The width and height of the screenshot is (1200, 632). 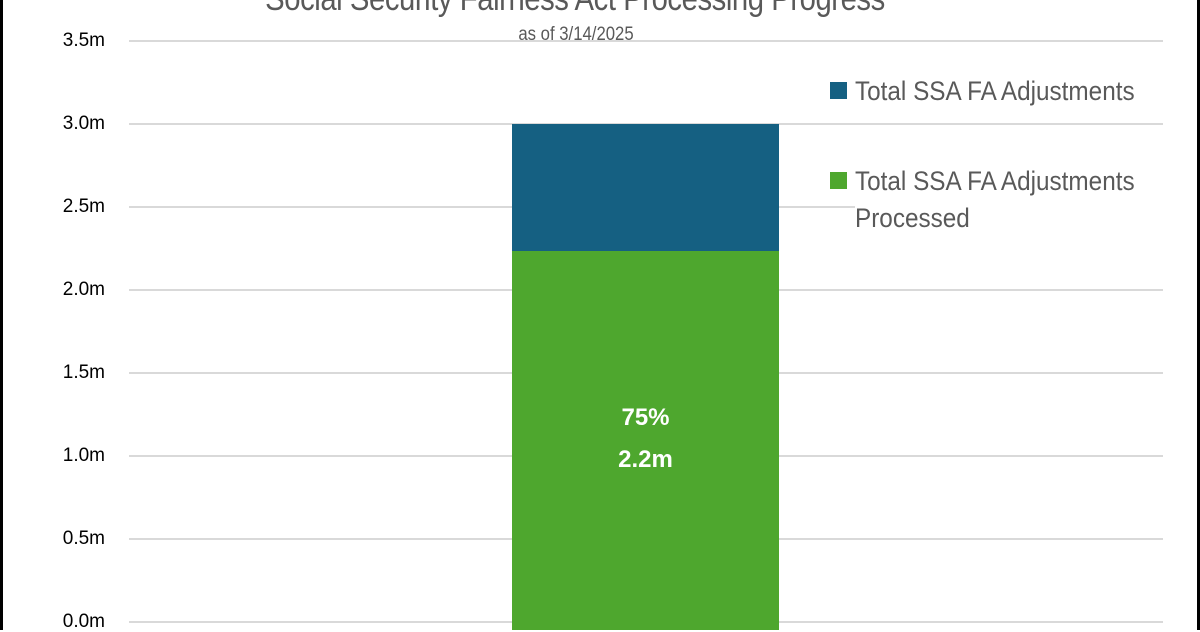 I want to click on y-tick-label: 1.0m, so click(x=83, y=455).